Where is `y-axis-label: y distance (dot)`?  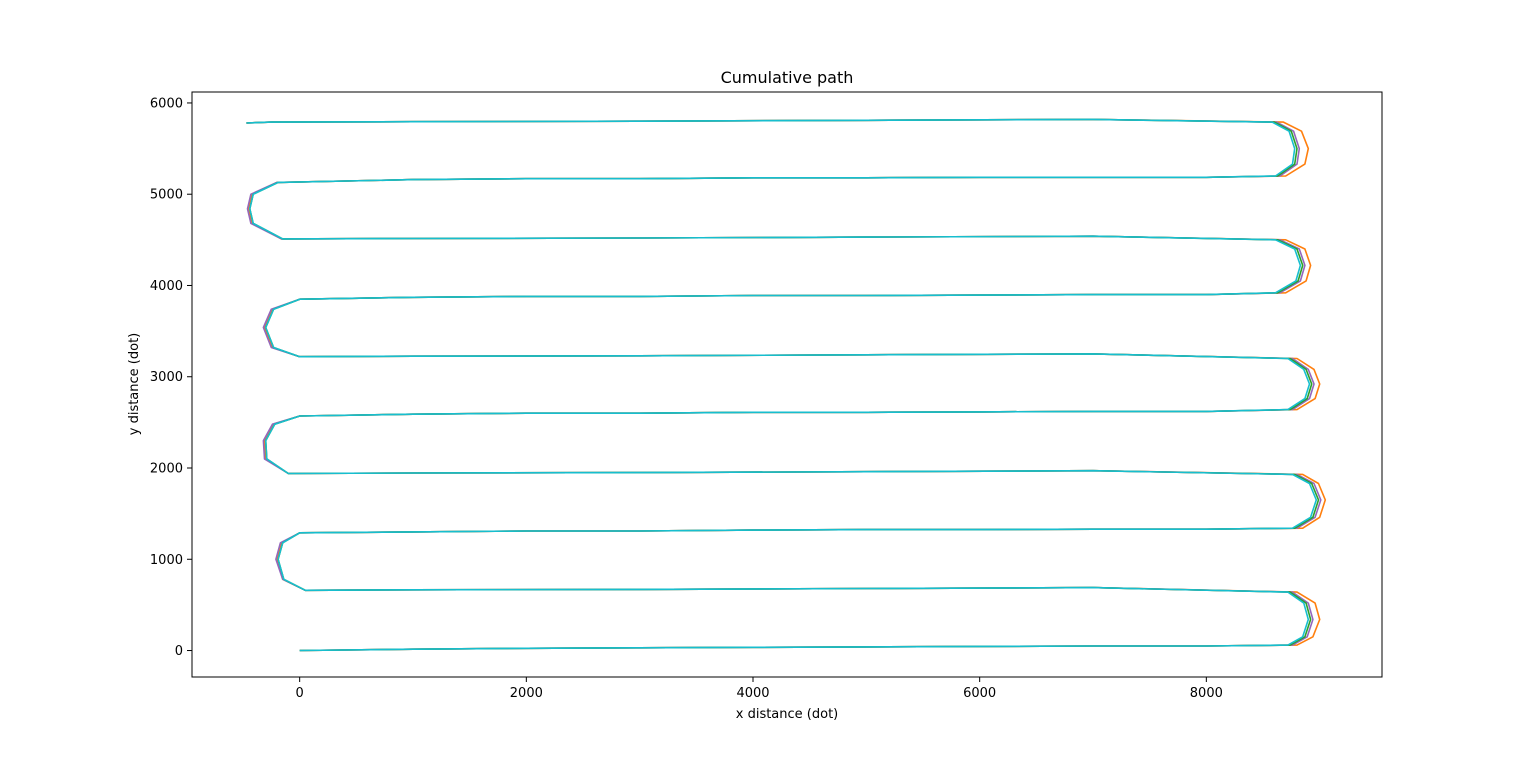 y-axis-label: y distance (dot) is located at coordinates (134, 384).